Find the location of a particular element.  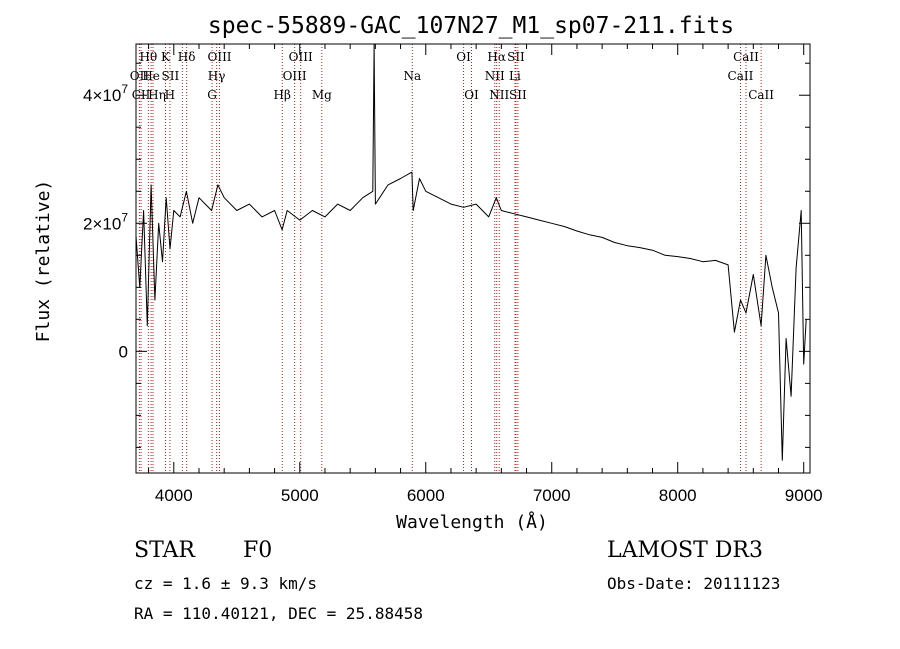

survey-name: LAMOST DR3 is located at coordinates (685, 550).